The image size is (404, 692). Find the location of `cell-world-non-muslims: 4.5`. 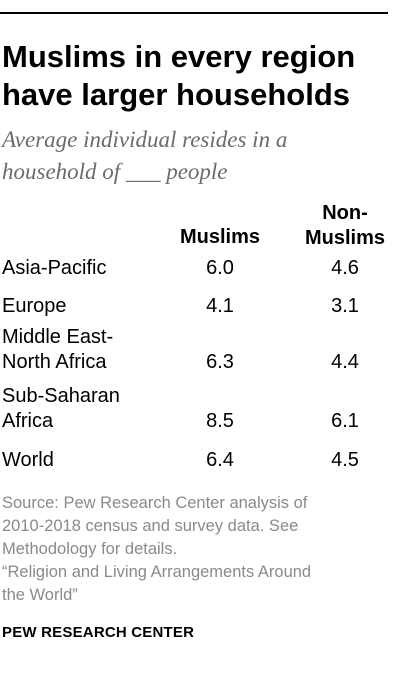

cell-world-non-muslims: 4.5 is located at coordinates (345, 460).